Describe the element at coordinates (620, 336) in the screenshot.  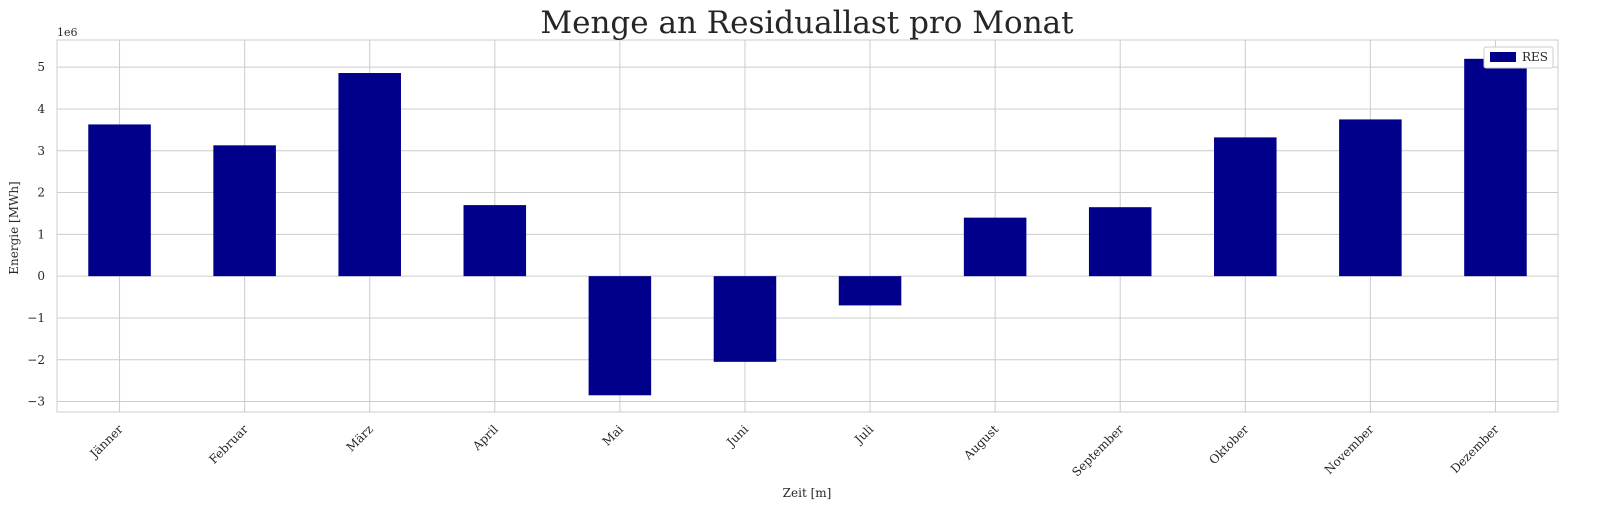
I see `bar-mai` at that location.